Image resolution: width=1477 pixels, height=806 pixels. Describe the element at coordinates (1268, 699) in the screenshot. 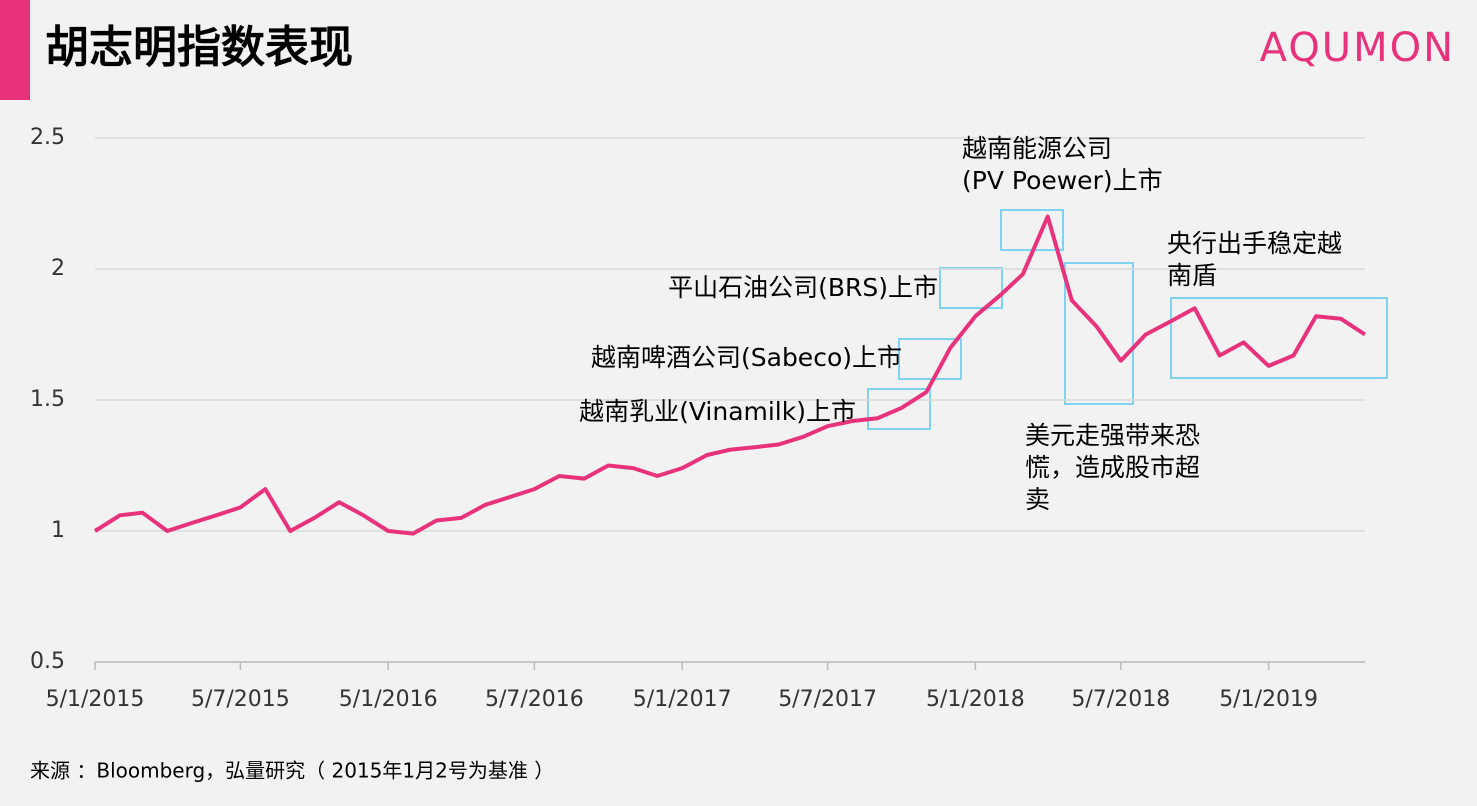

I see `x-tick-label: 5/1/2019` at that location.